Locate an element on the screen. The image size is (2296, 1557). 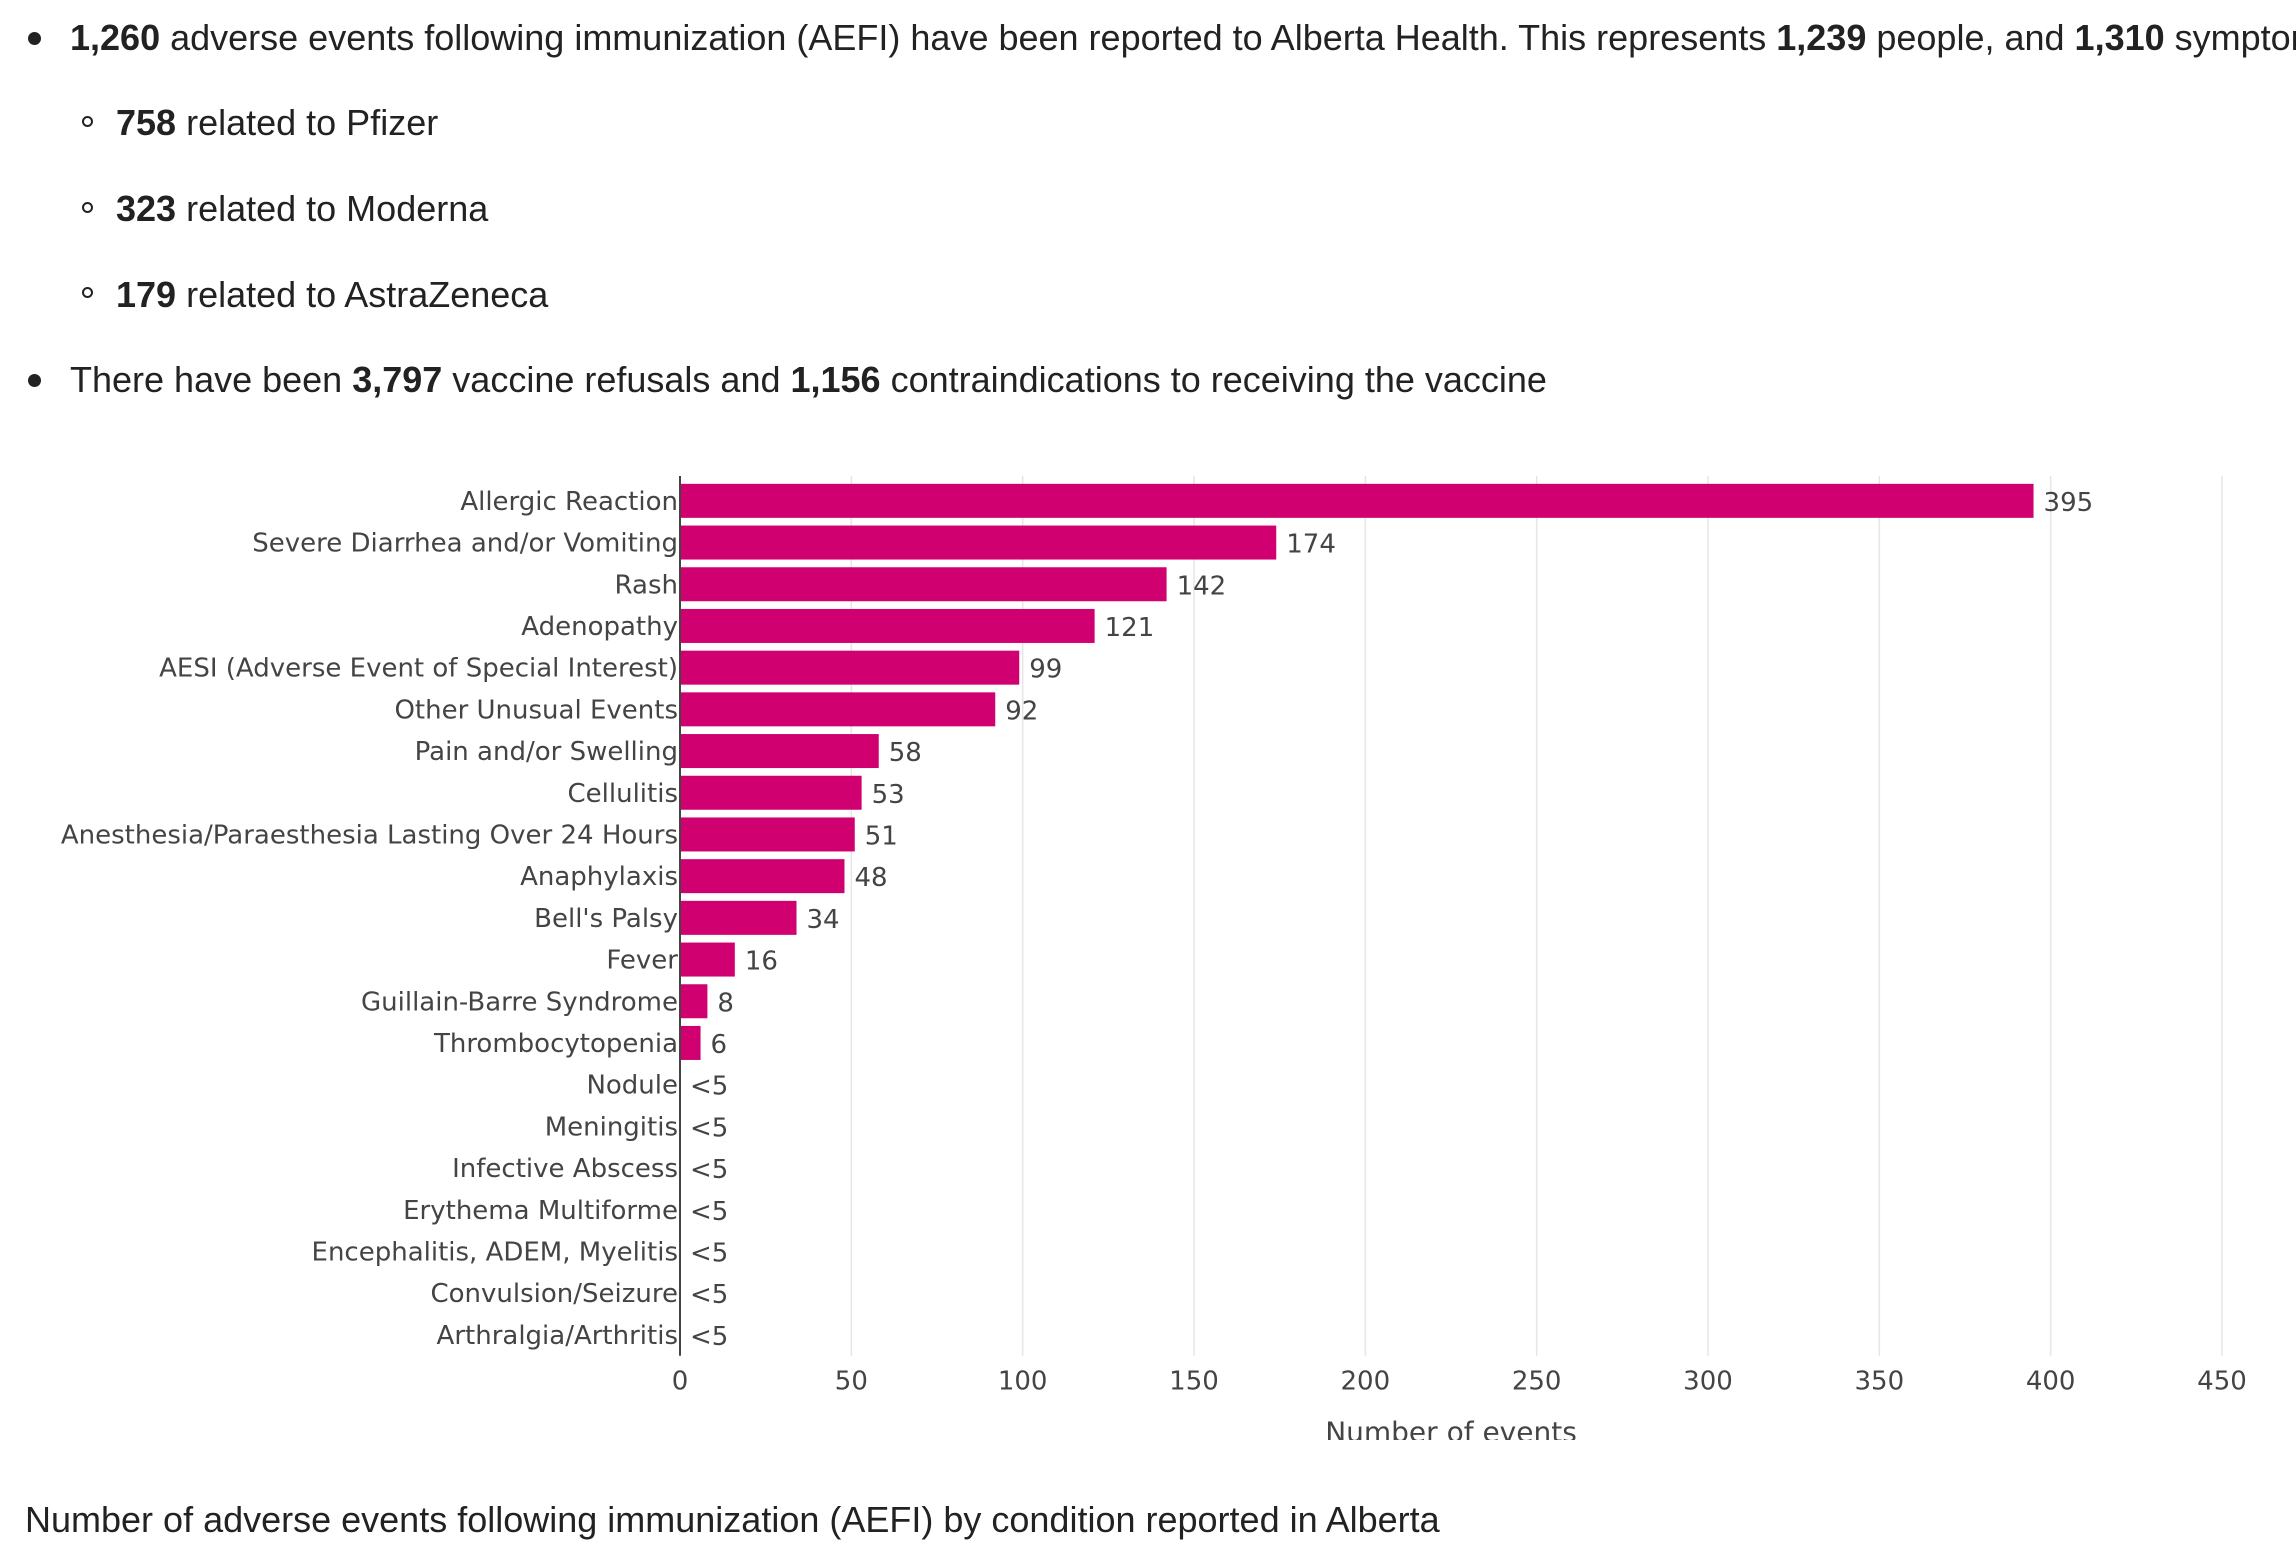
summary-astrazeneca: 179 related to AstraZeneca is located at coordinates (332, 295).